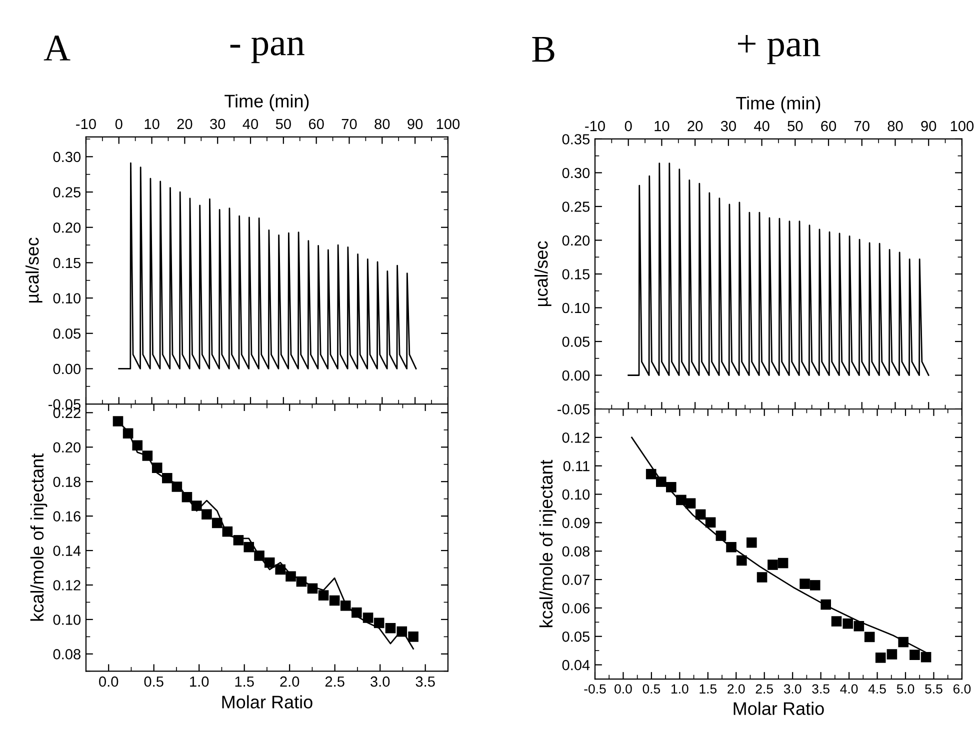 The height and width of the screenshot is (740, 977). Describe the element at coordinates (349, 124) in the screenshot. I see `x-tick-label: 70` at that location.